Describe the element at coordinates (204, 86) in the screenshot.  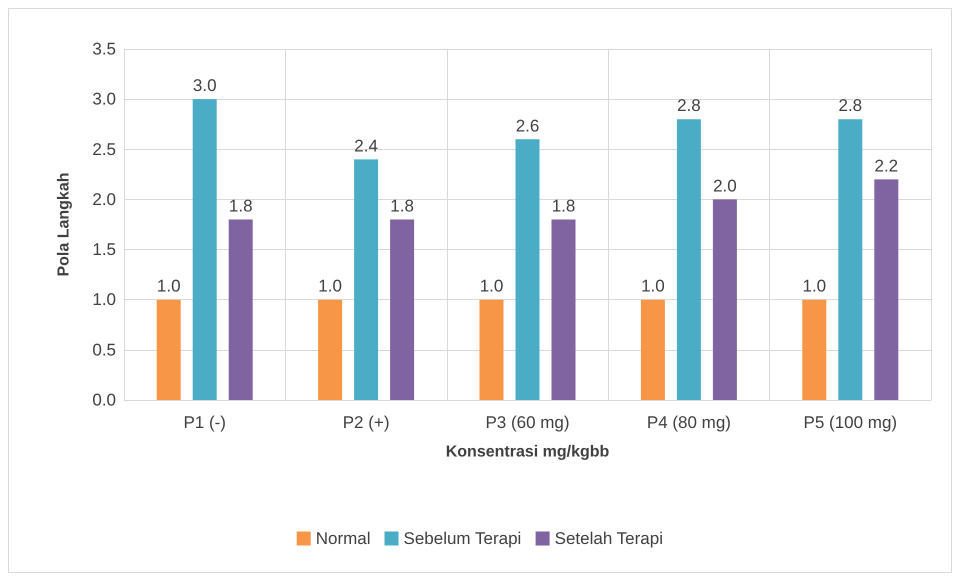
I see `data-label: 3.0` at that location.